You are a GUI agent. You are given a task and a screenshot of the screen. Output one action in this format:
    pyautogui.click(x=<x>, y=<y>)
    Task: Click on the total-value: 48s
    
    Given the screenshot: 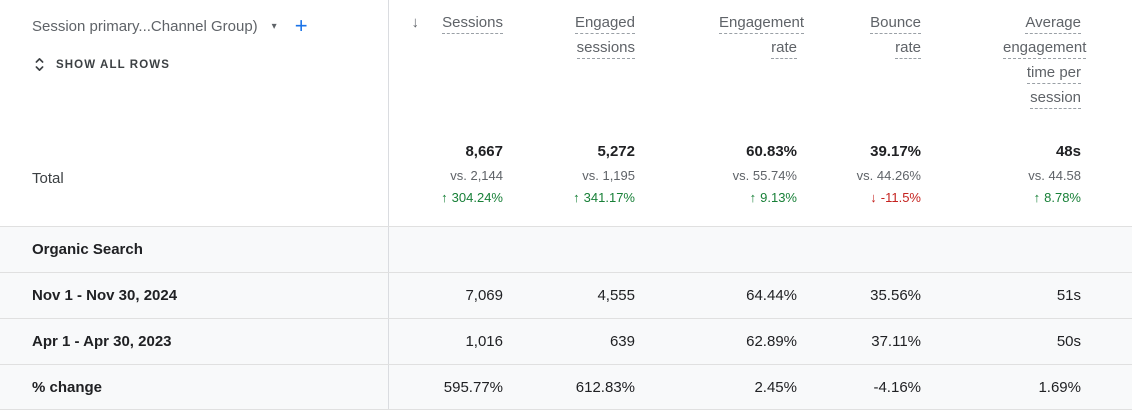 What is the action you would take?
    pyautogui.click(x=1068, y=151)
    